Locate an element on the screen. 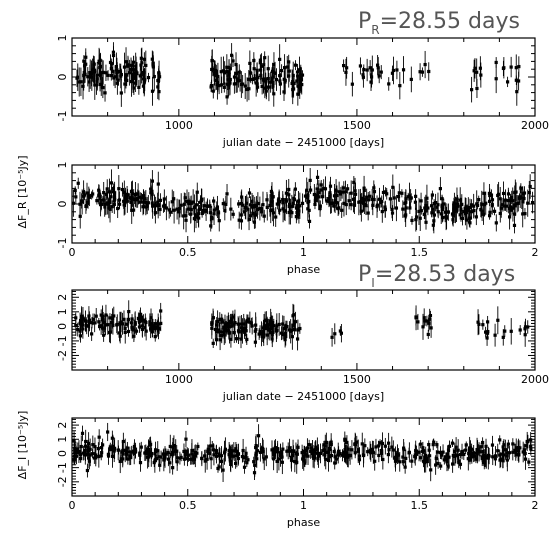  x-tick-label: 1 is located at coordinates (303, 505).